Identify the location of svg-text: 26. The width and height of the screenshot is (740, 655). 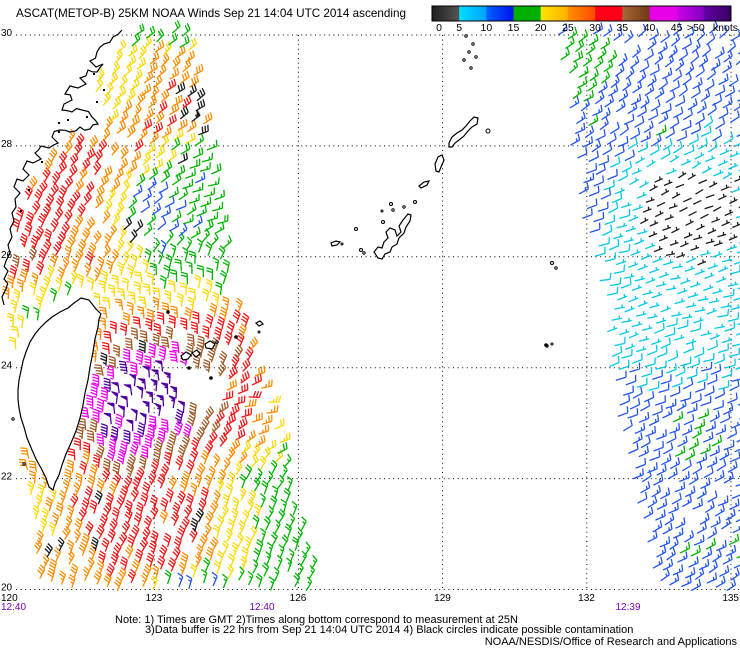
(7, 255).